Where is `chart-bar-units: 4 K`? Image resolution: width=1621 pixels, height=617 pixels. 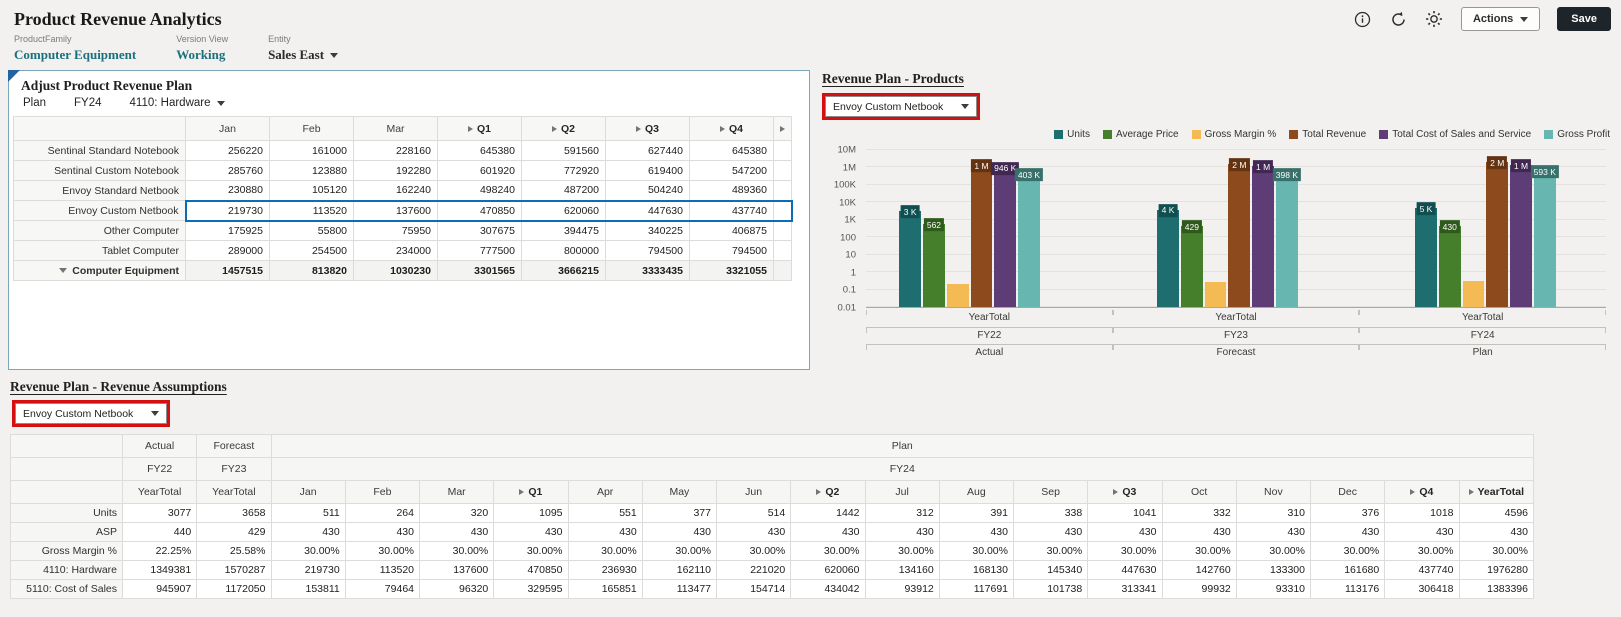
chart-bar-units: 4 K is located at coordinates (1168, 255).